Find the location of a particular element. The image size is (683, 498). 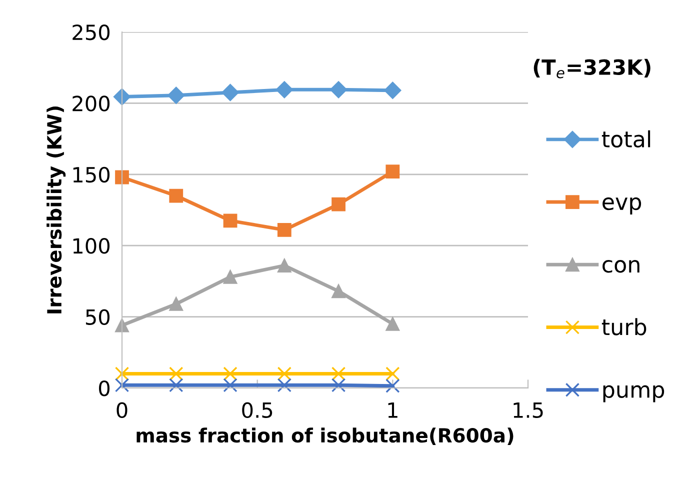

legend-label: total is located at coordinates (626, 139).